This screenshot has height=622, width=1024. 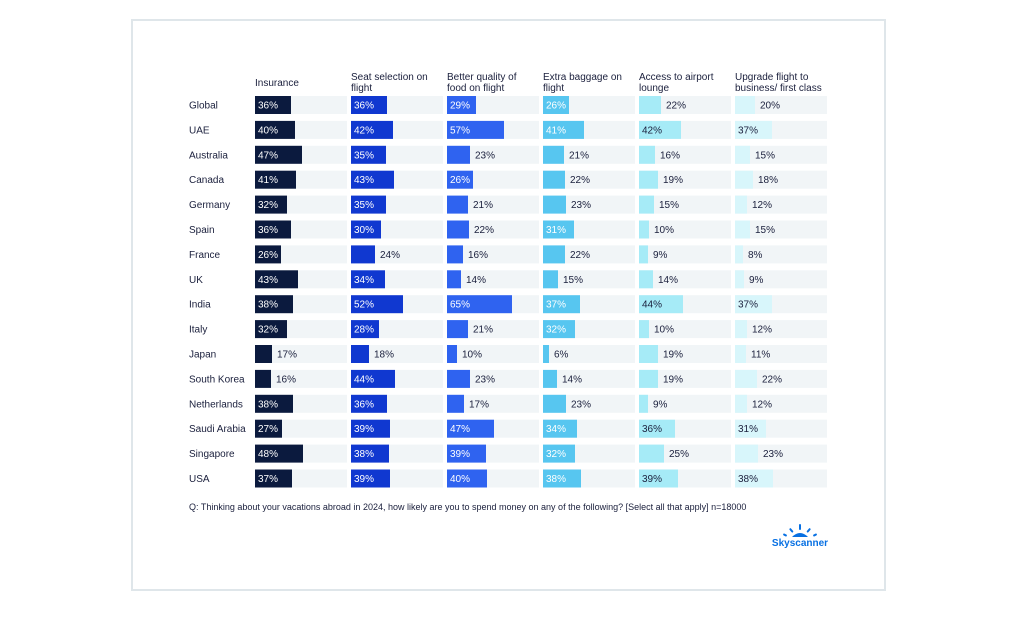 I want to click on column-header: Insurance, so click(x=277, y=83).